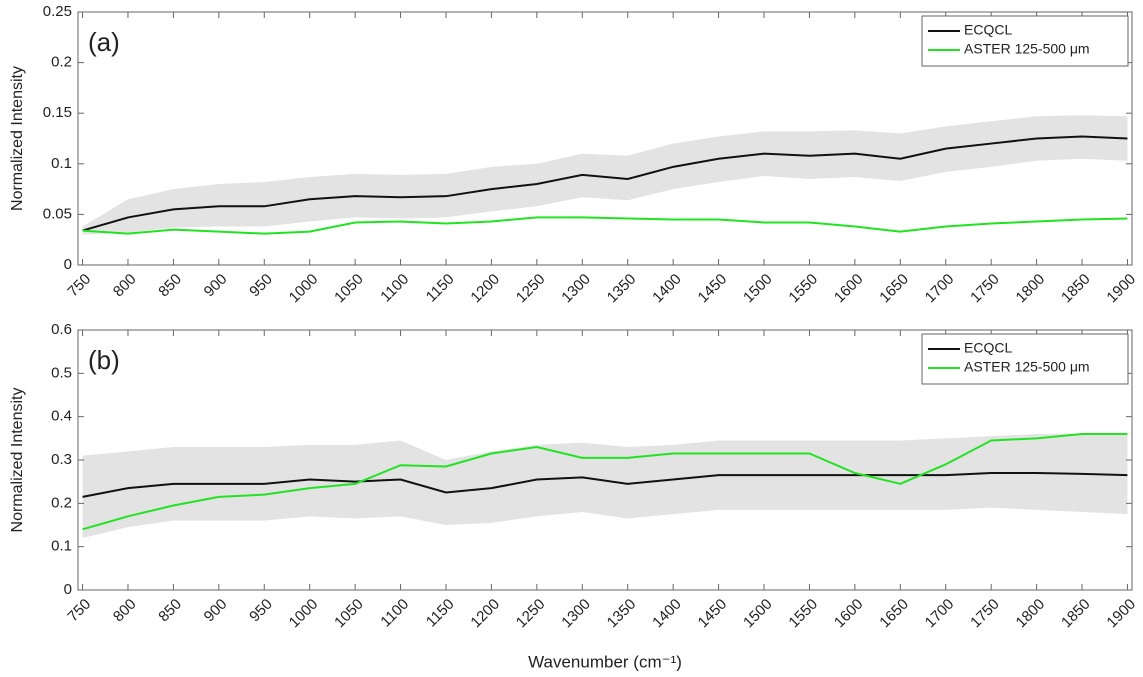 The width and height of the screenshot is (1143, 677). I want to click on y-tick-label: 0.05, so click(57, 213).